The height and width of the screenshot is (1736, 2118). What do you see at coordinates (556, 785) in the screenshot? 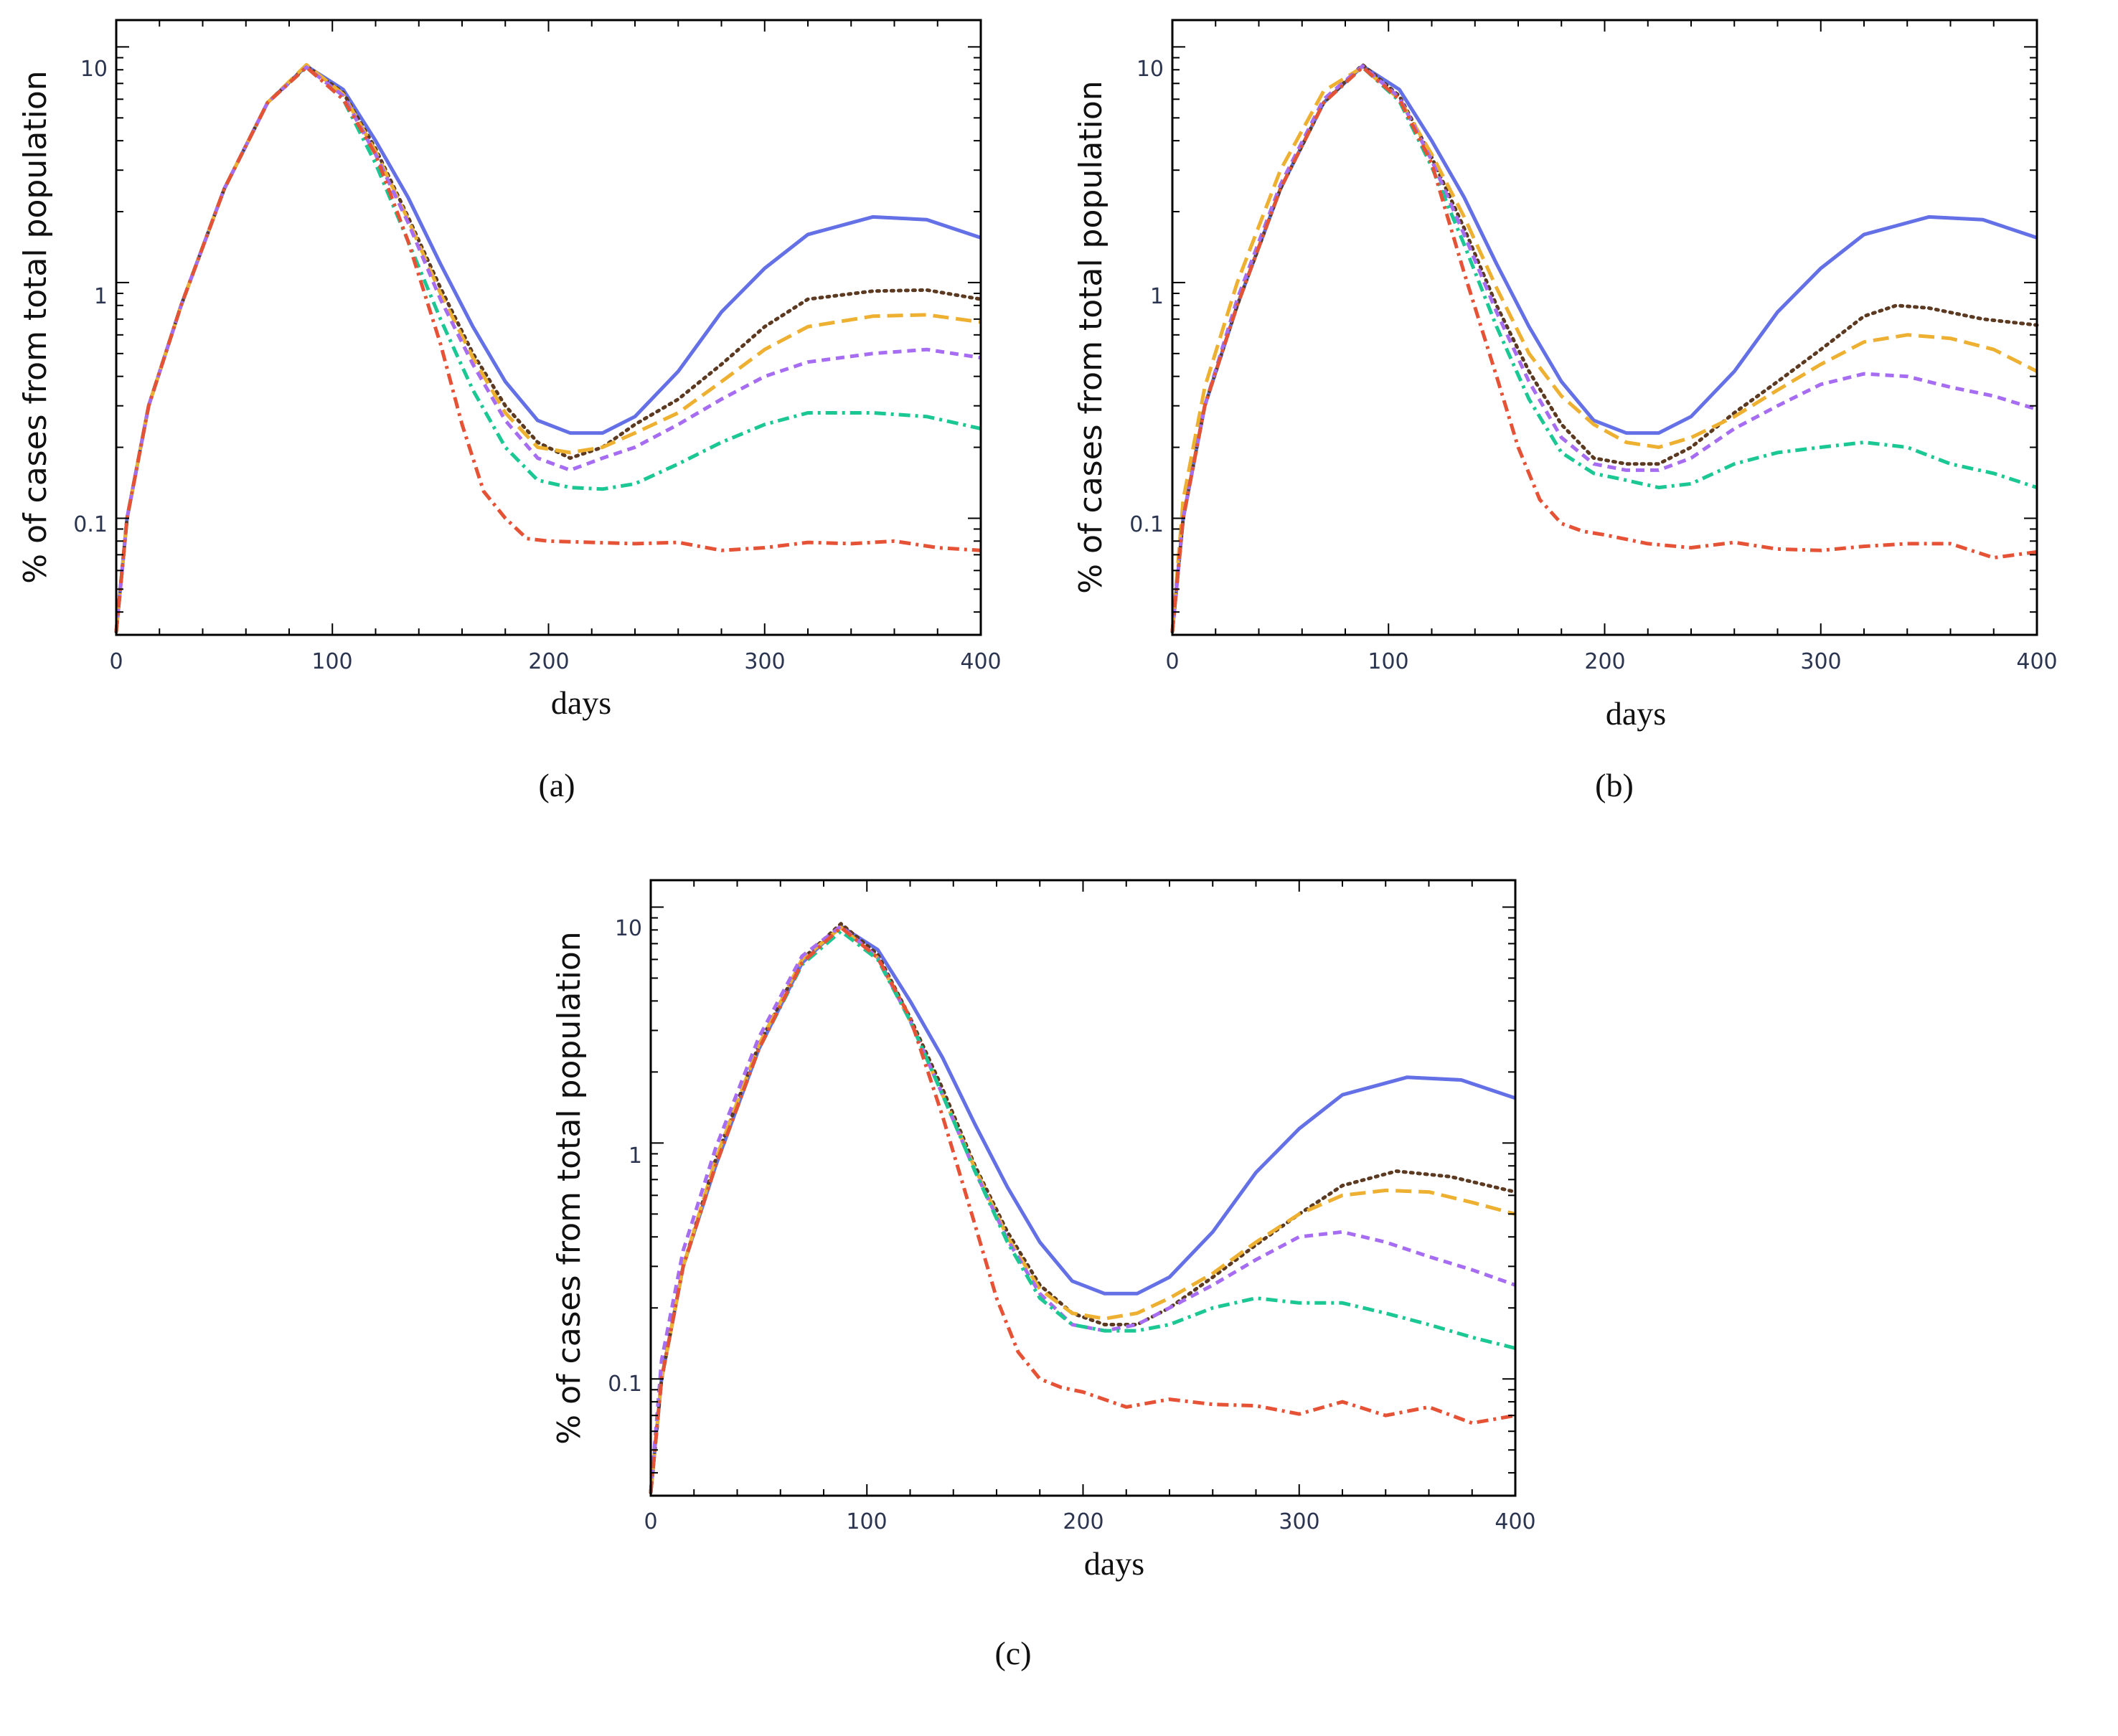
I see `panel-caption-a: (a)` at bounding box center [556, 785].